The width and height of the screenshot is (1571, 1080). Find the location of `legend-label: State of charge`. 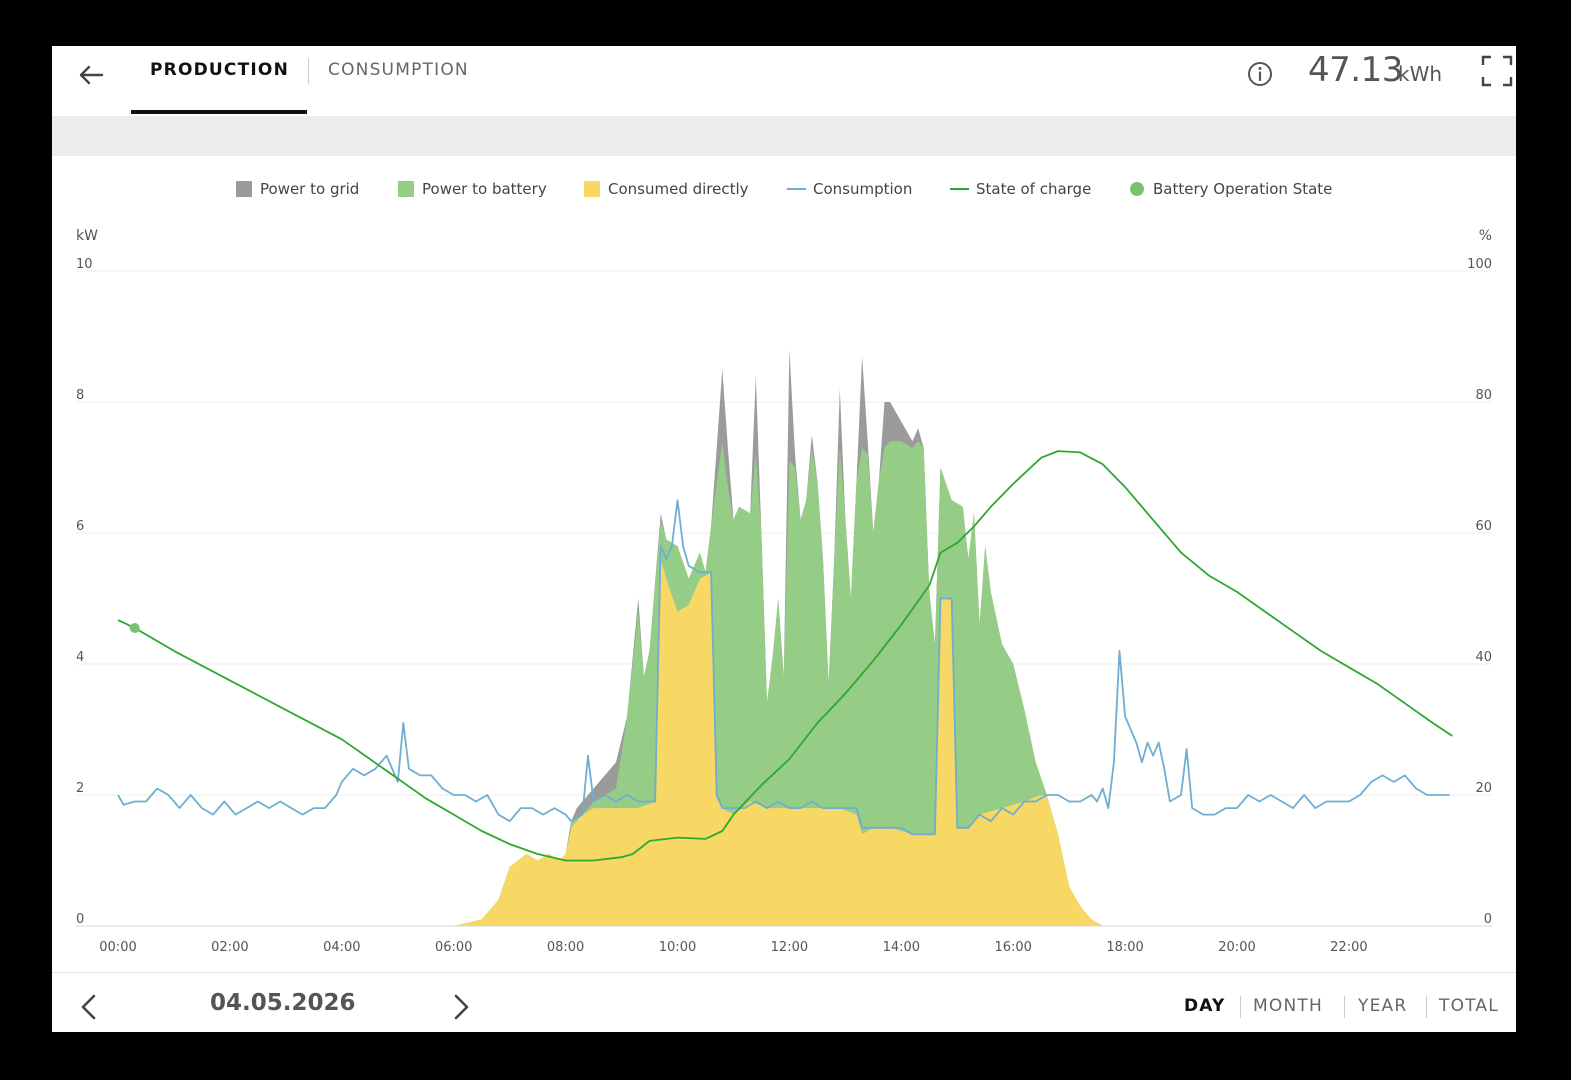

legend-label: State of charge is located at coordinates (1033, 189).